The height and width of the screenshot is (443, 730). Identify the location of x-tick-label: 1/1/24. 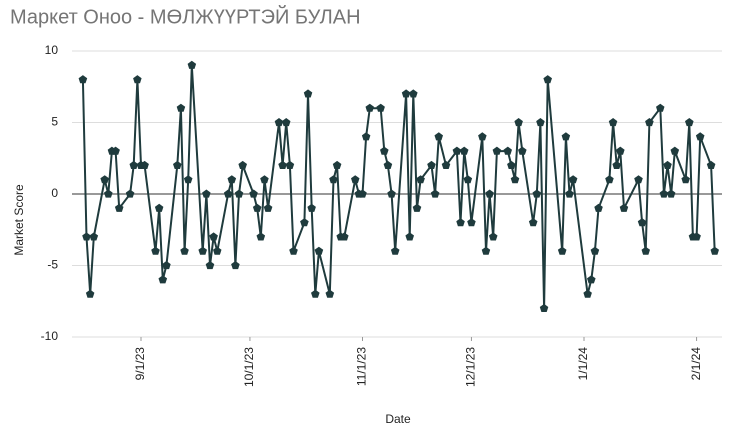
(583, 364).